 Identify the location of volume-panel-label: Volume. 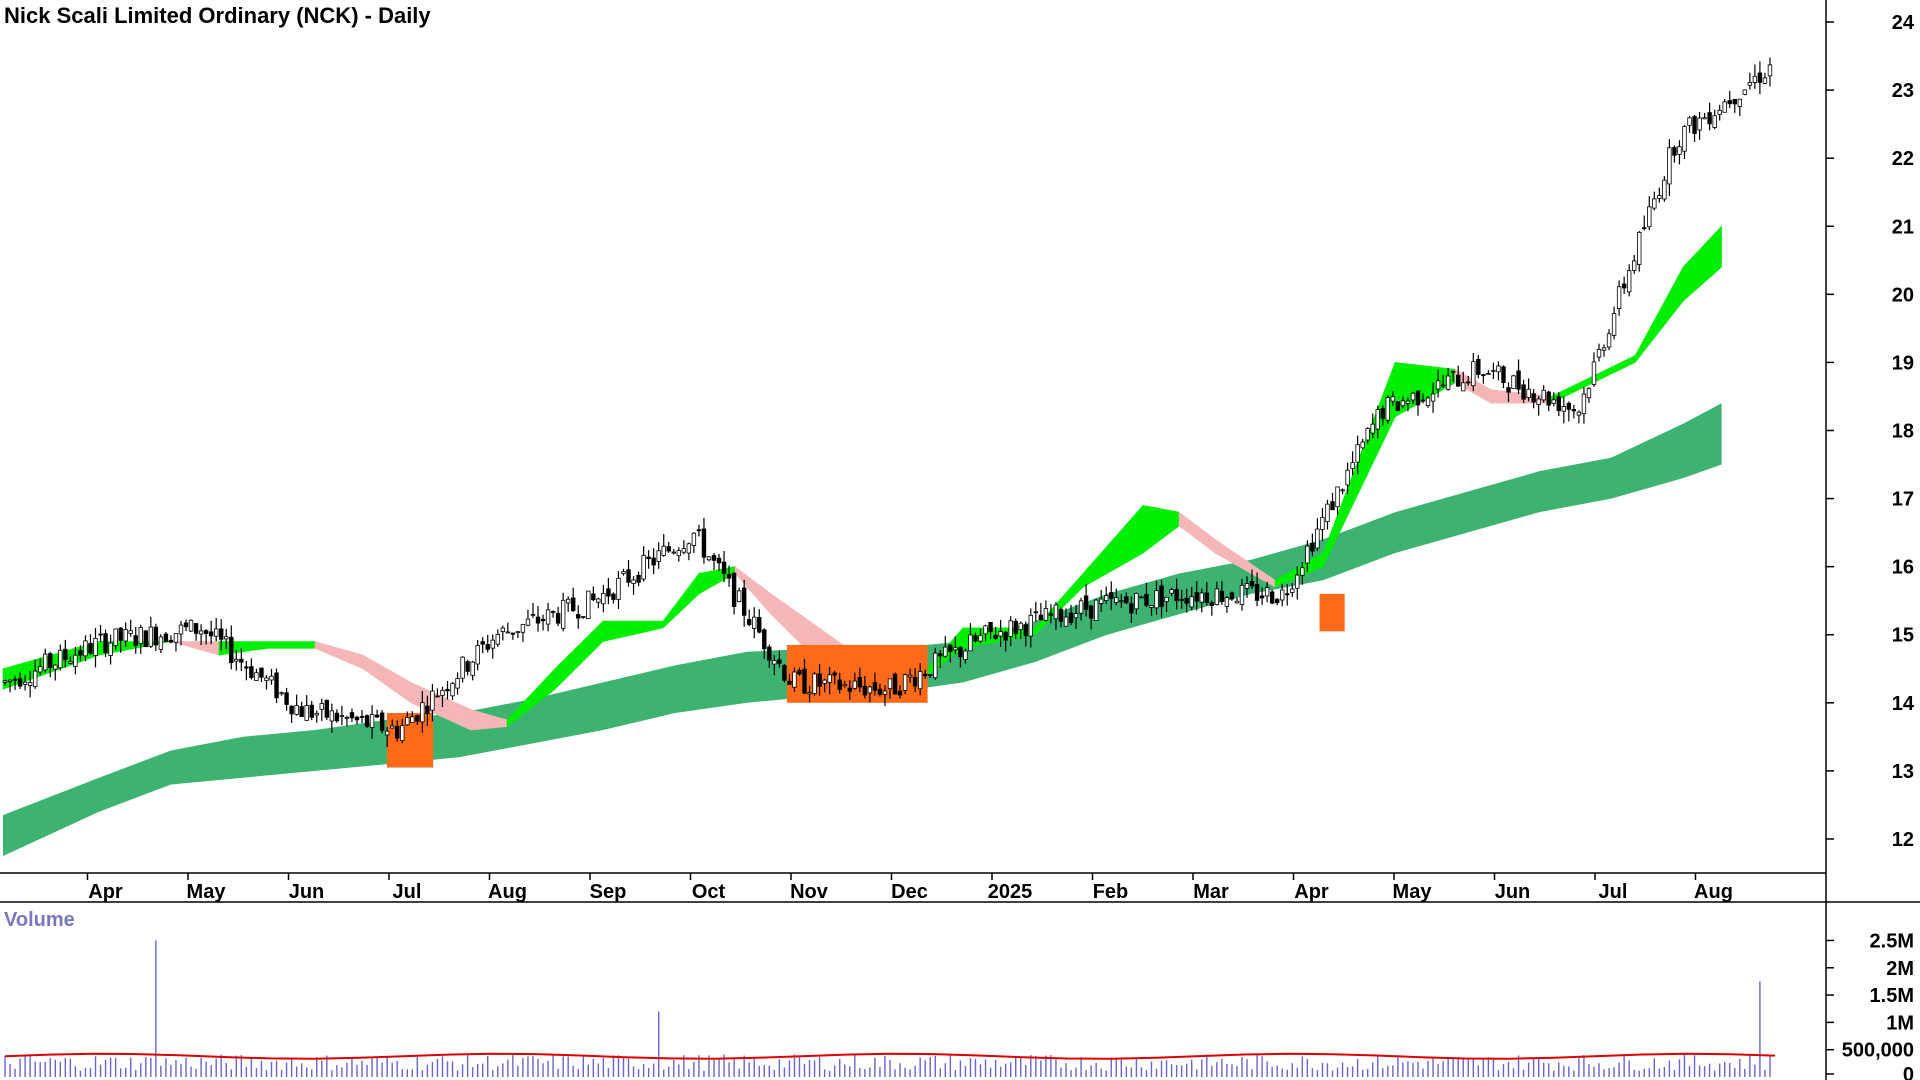
(39, 920).